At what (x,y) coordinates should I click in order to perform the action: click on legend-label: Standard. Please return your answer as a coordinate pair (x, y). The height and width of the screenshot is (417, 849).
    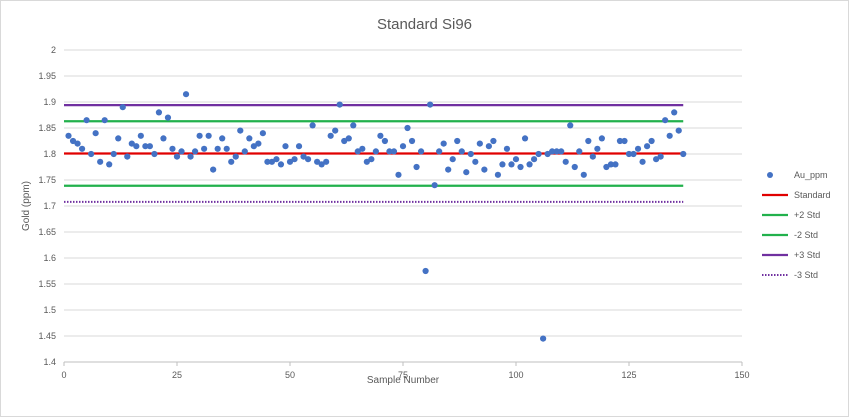
    Looking at the image, I should click on (812, 195).